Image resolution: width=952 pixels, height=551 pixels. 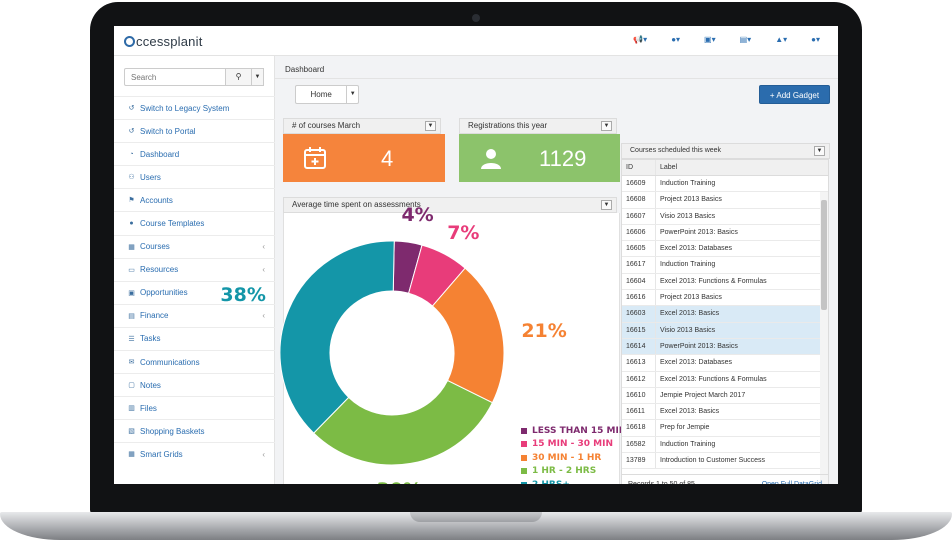 I want to click on table-row: 16609 Induction Training, so click(x=725, y=184).